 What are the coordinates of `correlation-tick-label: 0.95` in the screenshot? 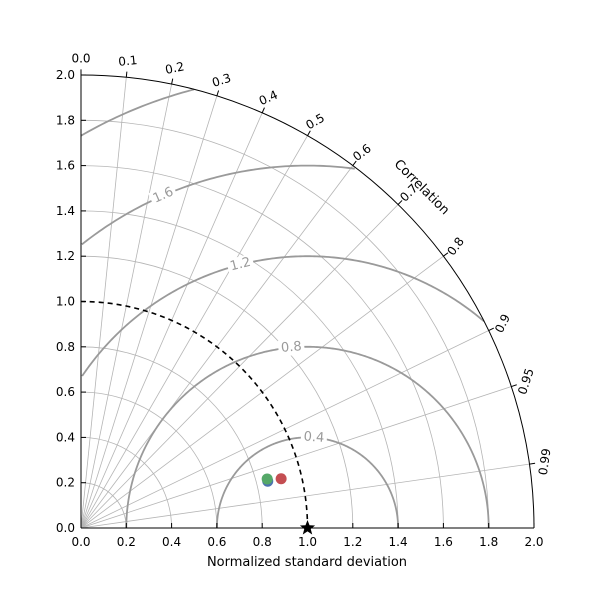 It's located at (526, 382).